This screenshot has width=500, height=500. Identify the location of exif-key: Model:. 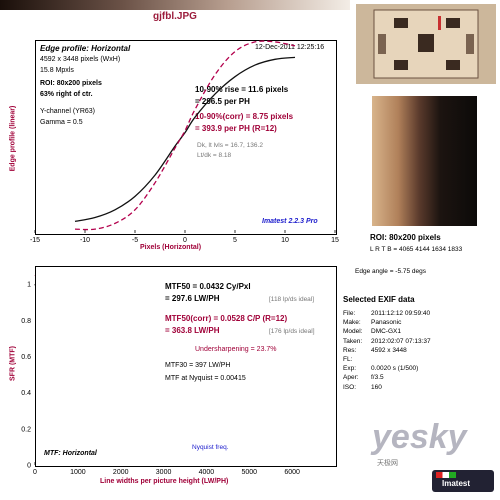
(353, 332).